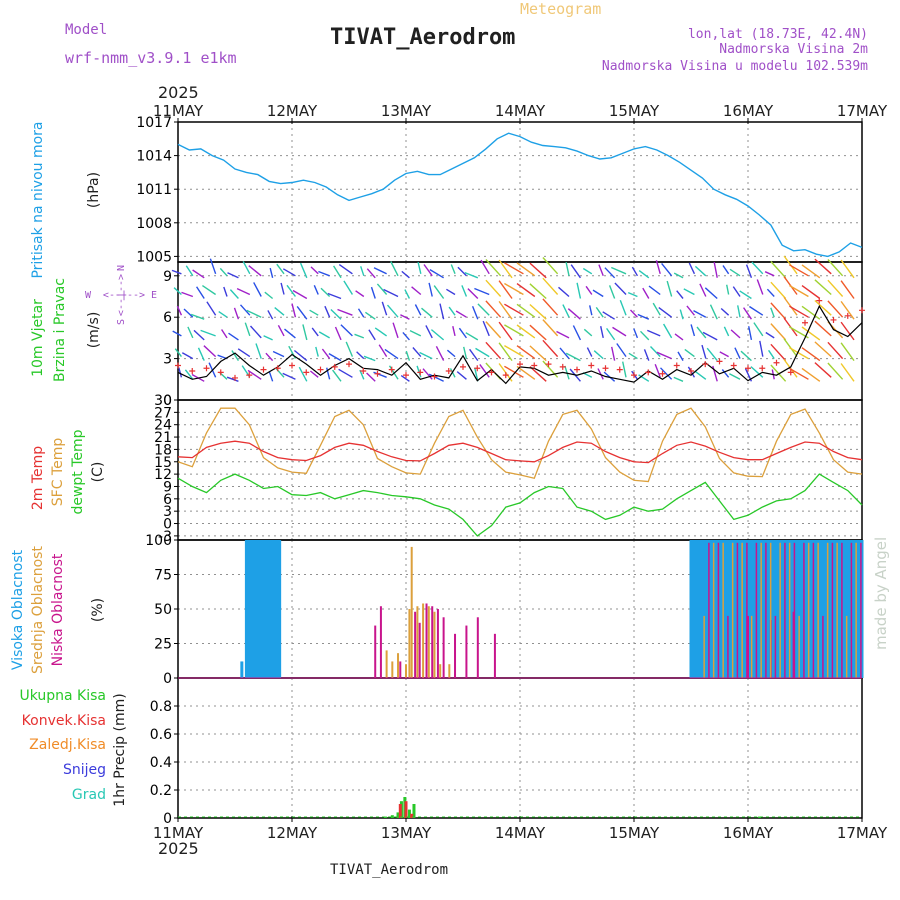 The width and height of the screenshot is (900, 900). I want to click on model-elevation: Nadmorska Visina u modelu 102.539m, so click(735, 66).